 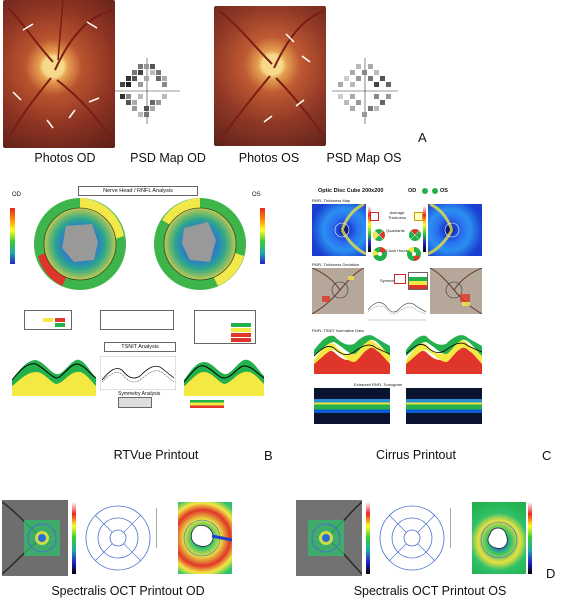 What do you see at coordinates (205, 538) in the screenshot?
I see `spectralis-od-map` at bounding box center [205, 538].